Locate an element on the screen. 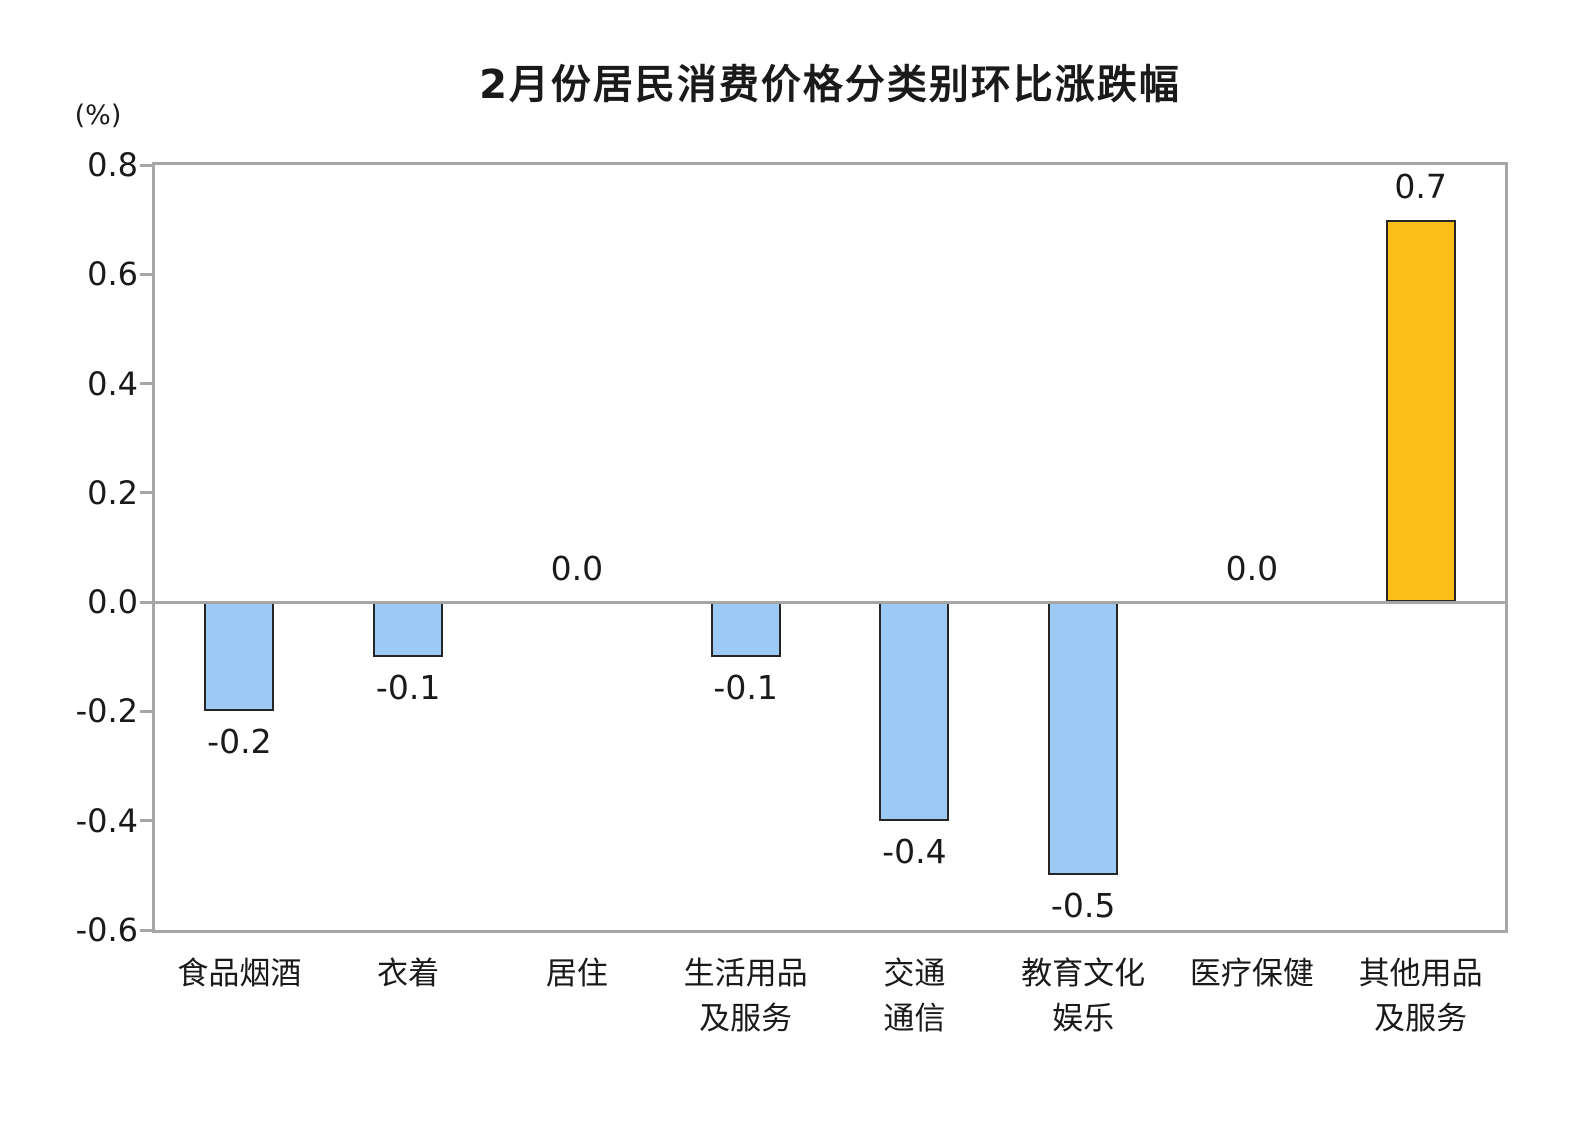 Image resolution: width=1591 pixels, height=1135 pixels. y-axis-tick-label: -0.2 is located at coordinates (106, 711).